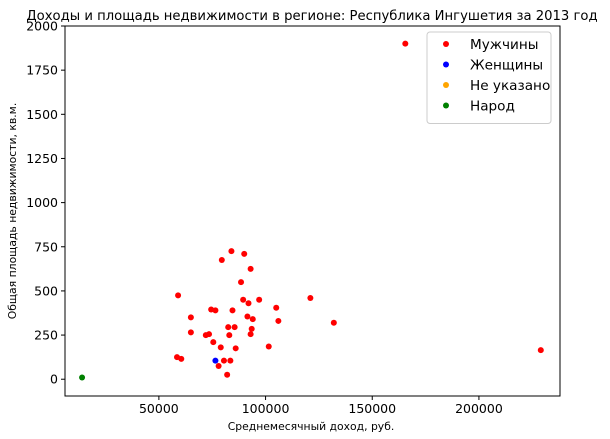 This screenshot has width=610, height=439. I want to click on y-tick-label: 1250, so click(42, 158).